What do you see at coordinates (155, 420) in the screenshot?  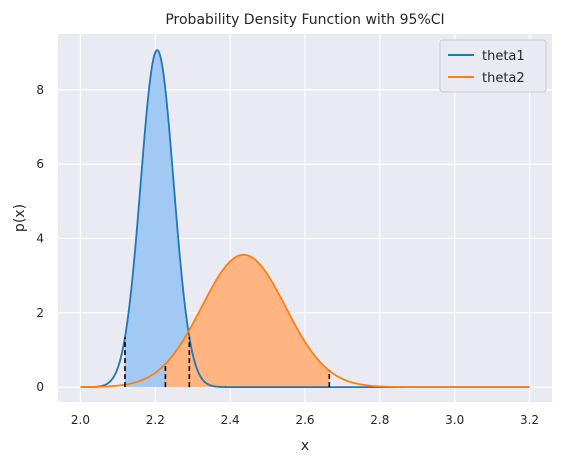 I see `x-tick-label: 2.2` at bounding box center [155, 420].